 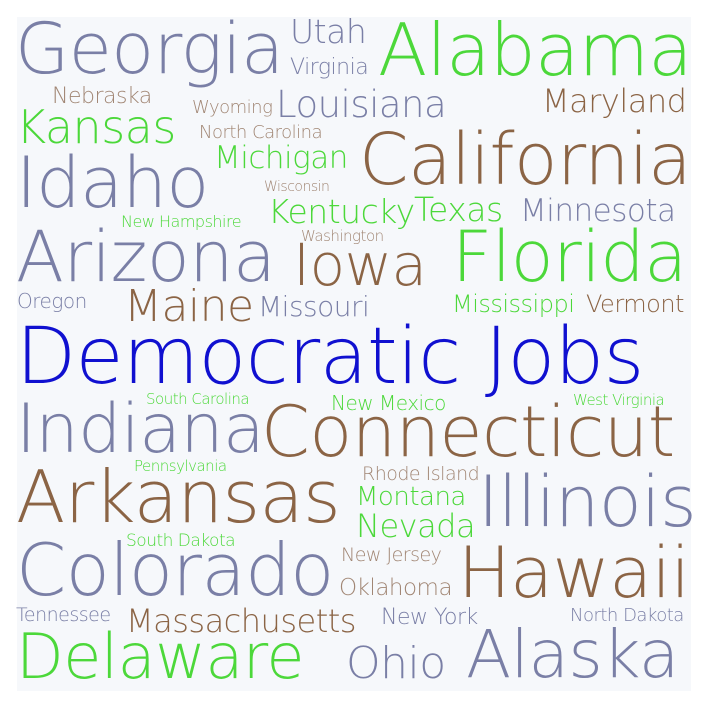 I want to click on word-west-virginia: West Virginia, so click(x=619, y=400).